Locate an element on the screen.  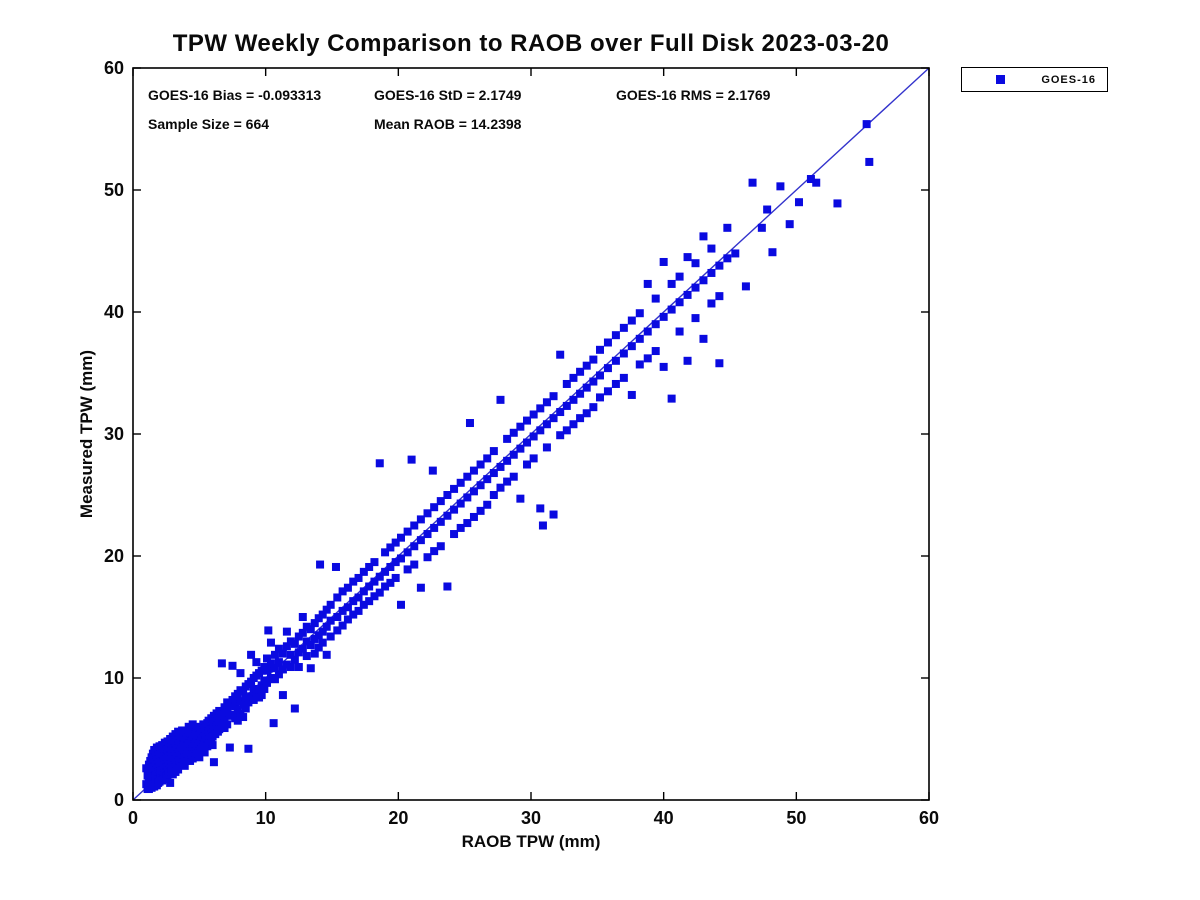
legend: GOES-16 is located at coordinates (1034, 79).